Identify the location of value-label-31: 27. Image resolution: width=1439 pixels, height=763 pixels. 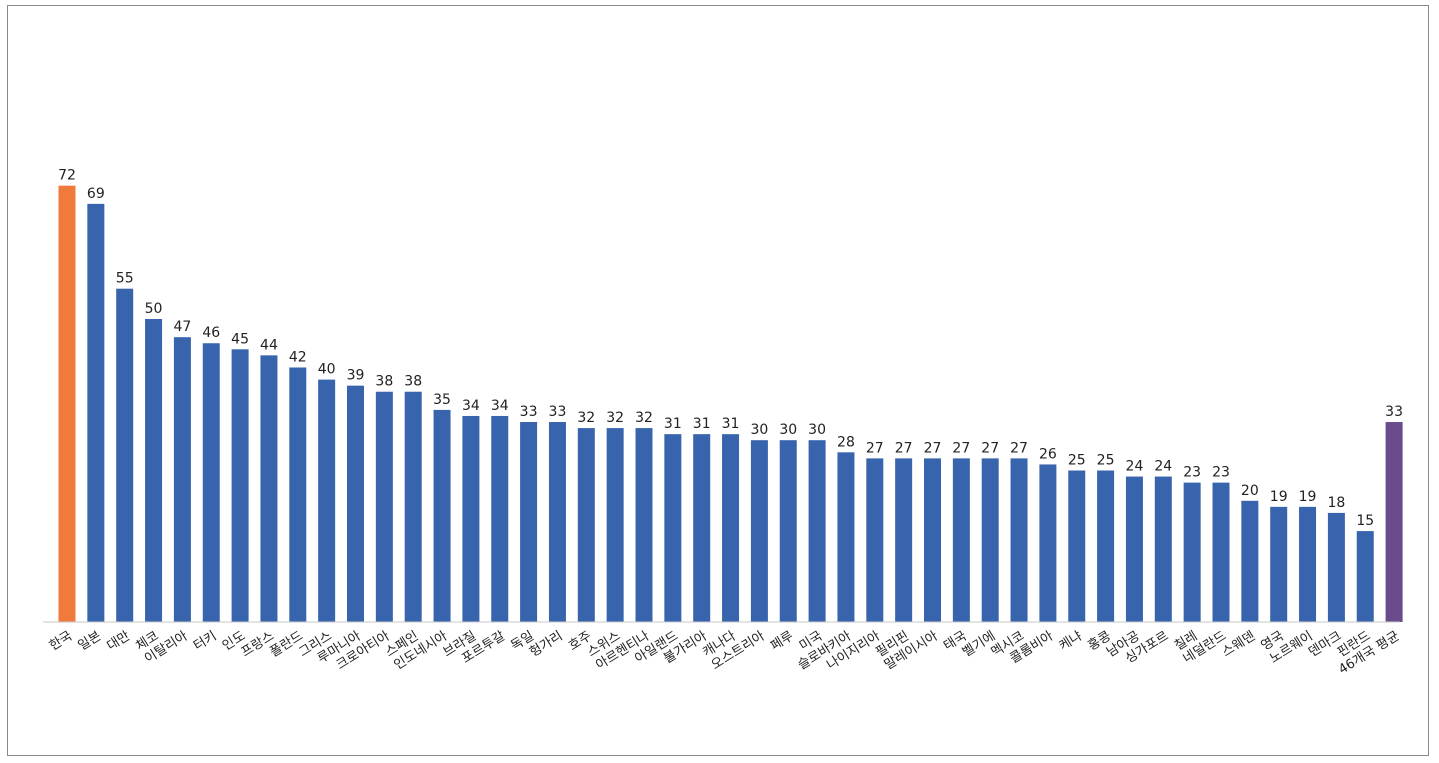
(961, 448).